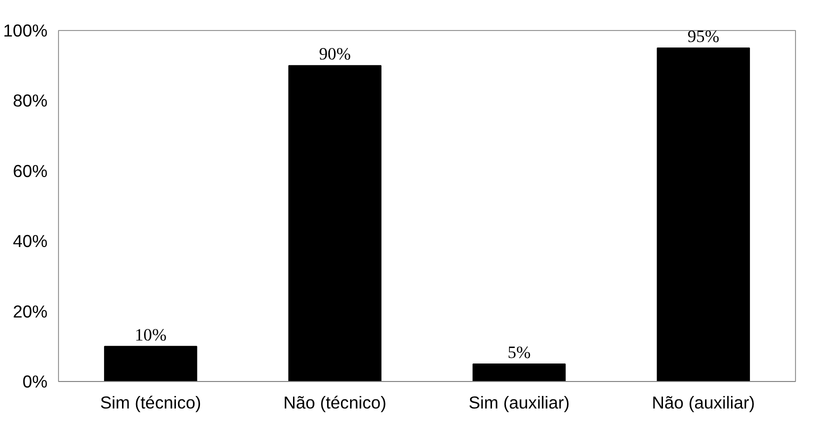 This screenshot has width=825, height=425. What do you see at coordinates (703, 402) in the screenshot?
I see `x-tick-label: Não (auxiliar)` at bounding box center [703, 402].